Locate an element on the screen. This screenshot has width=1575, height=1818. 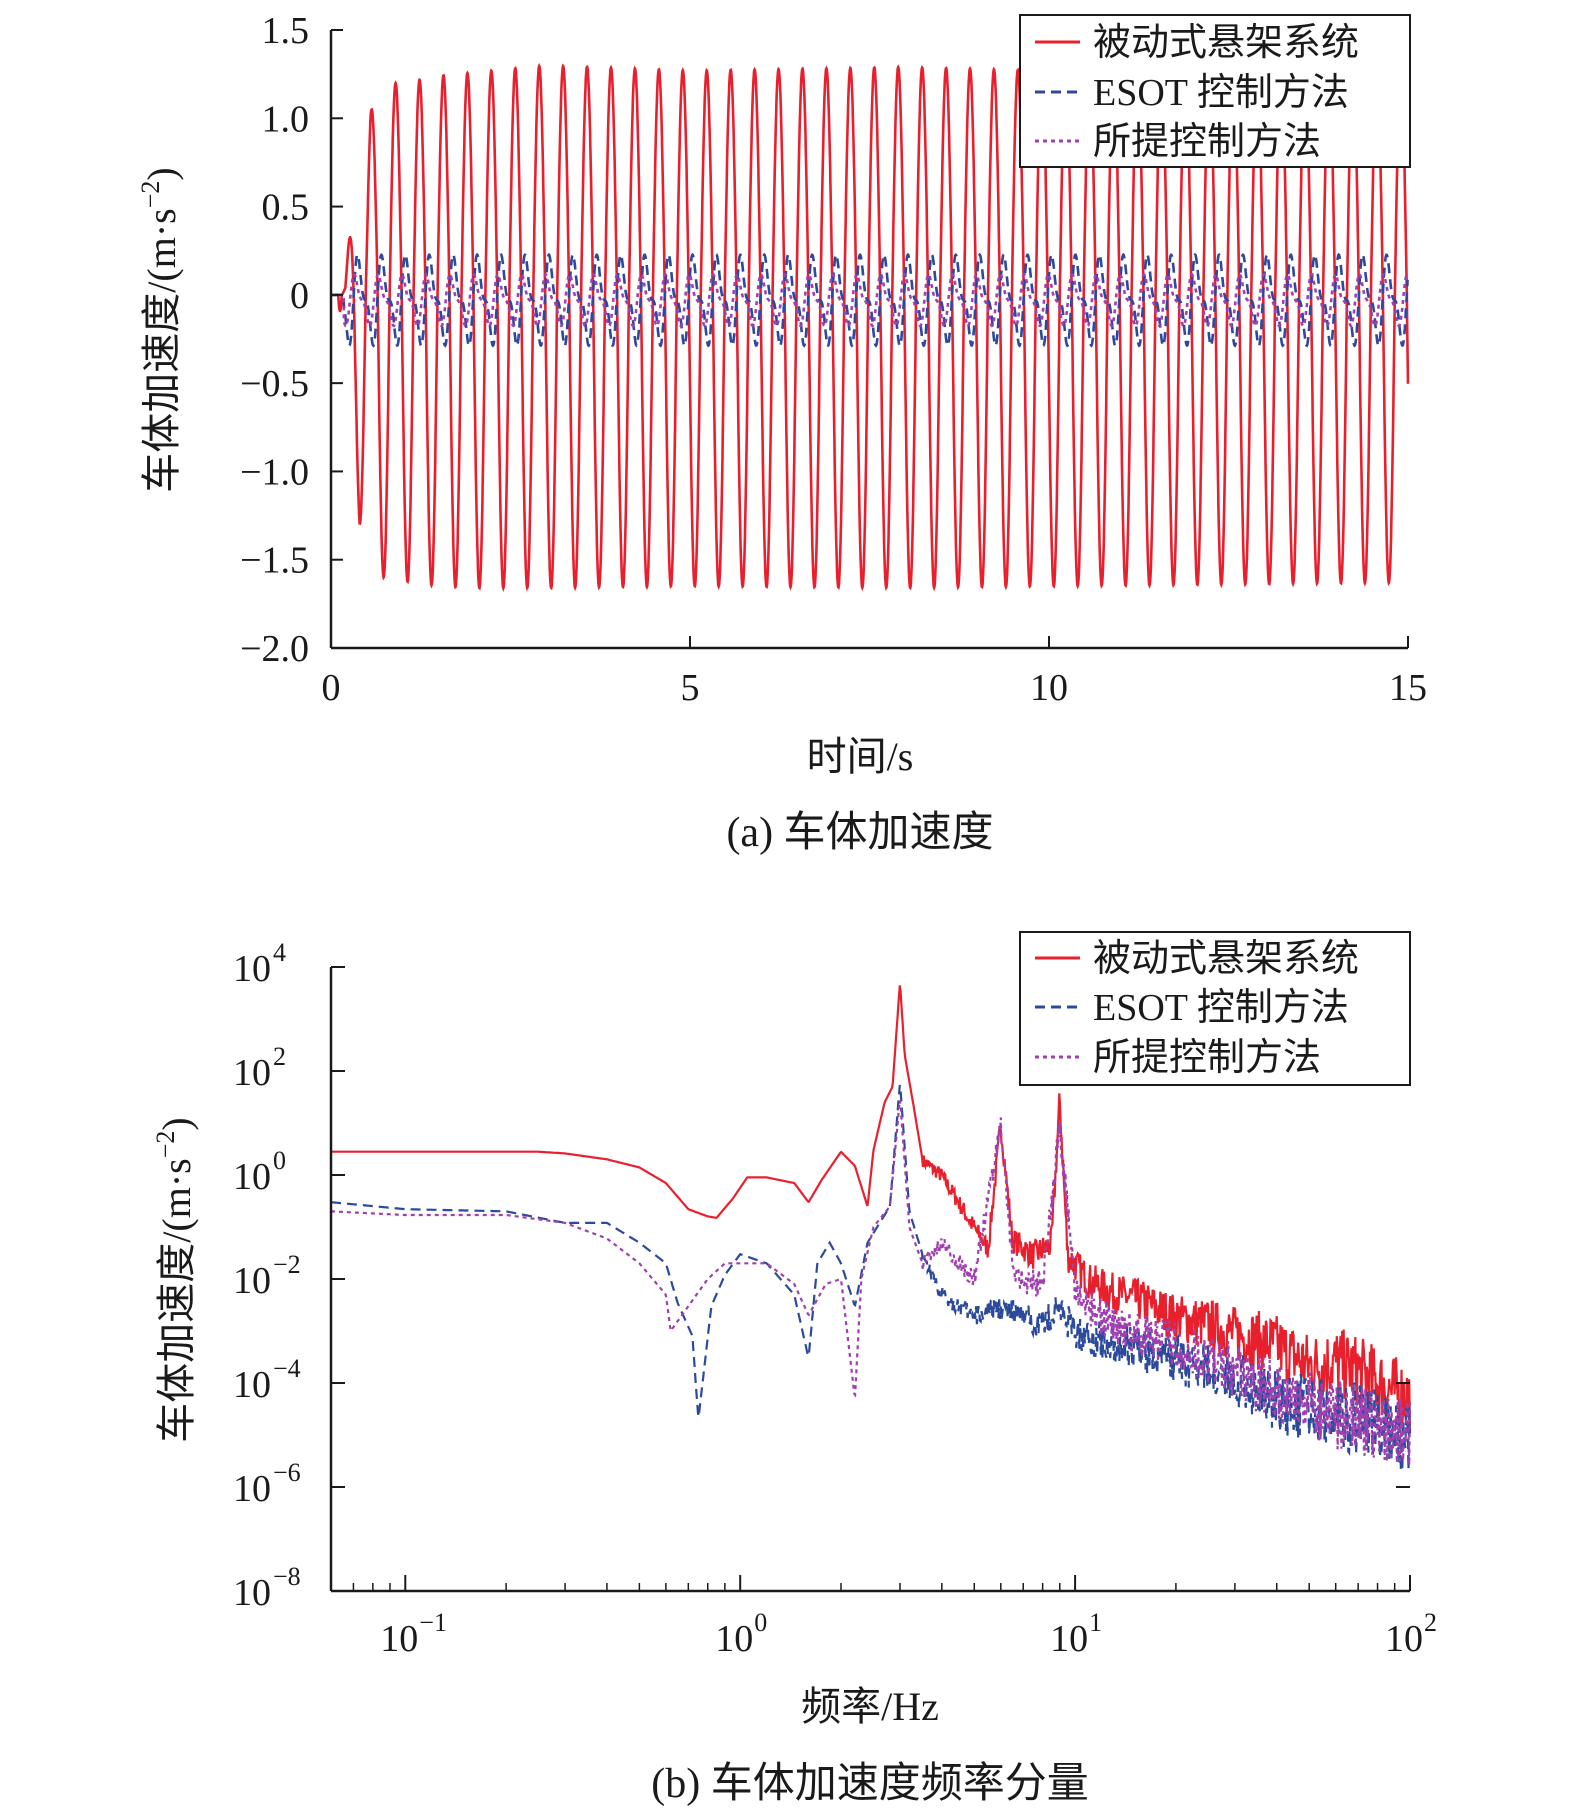
chart-b-x-tick-exponent: −1 is located at coordinates (433, 1622).